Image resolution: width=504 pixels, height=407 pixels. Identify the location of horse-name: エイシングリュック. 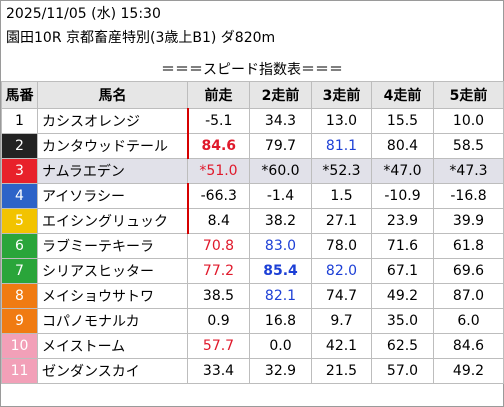
(112, 221).